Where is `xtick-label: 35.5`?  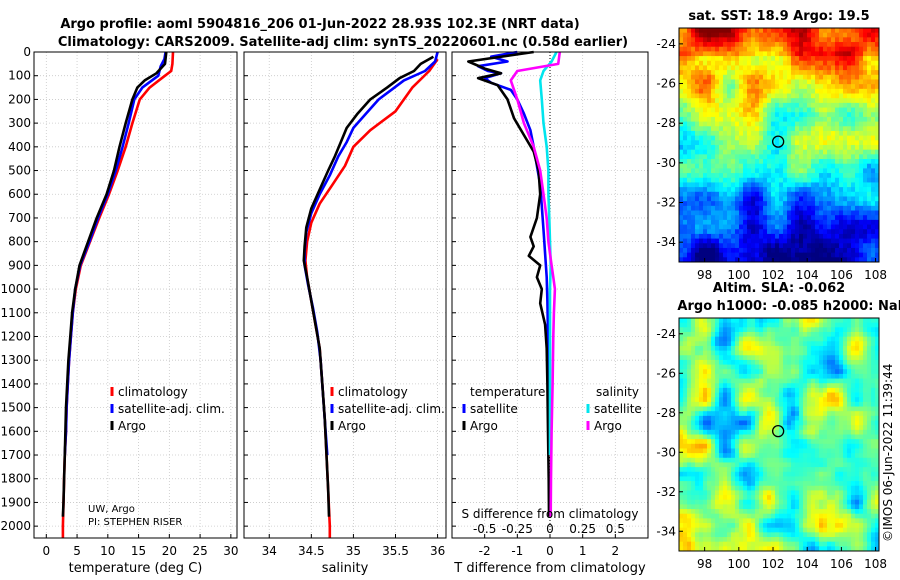
xtick-label: 35.5 is located at coordinates (395, 551).